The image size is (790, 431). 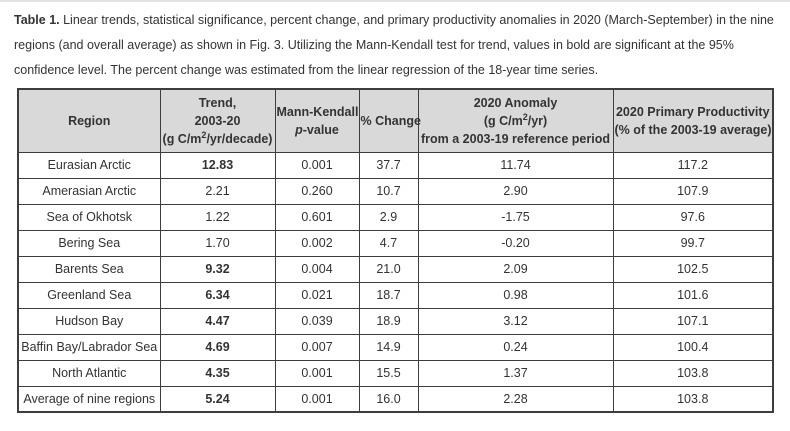 I want to click on cell-region: Average of nine regions, so click(x=89, y=399).